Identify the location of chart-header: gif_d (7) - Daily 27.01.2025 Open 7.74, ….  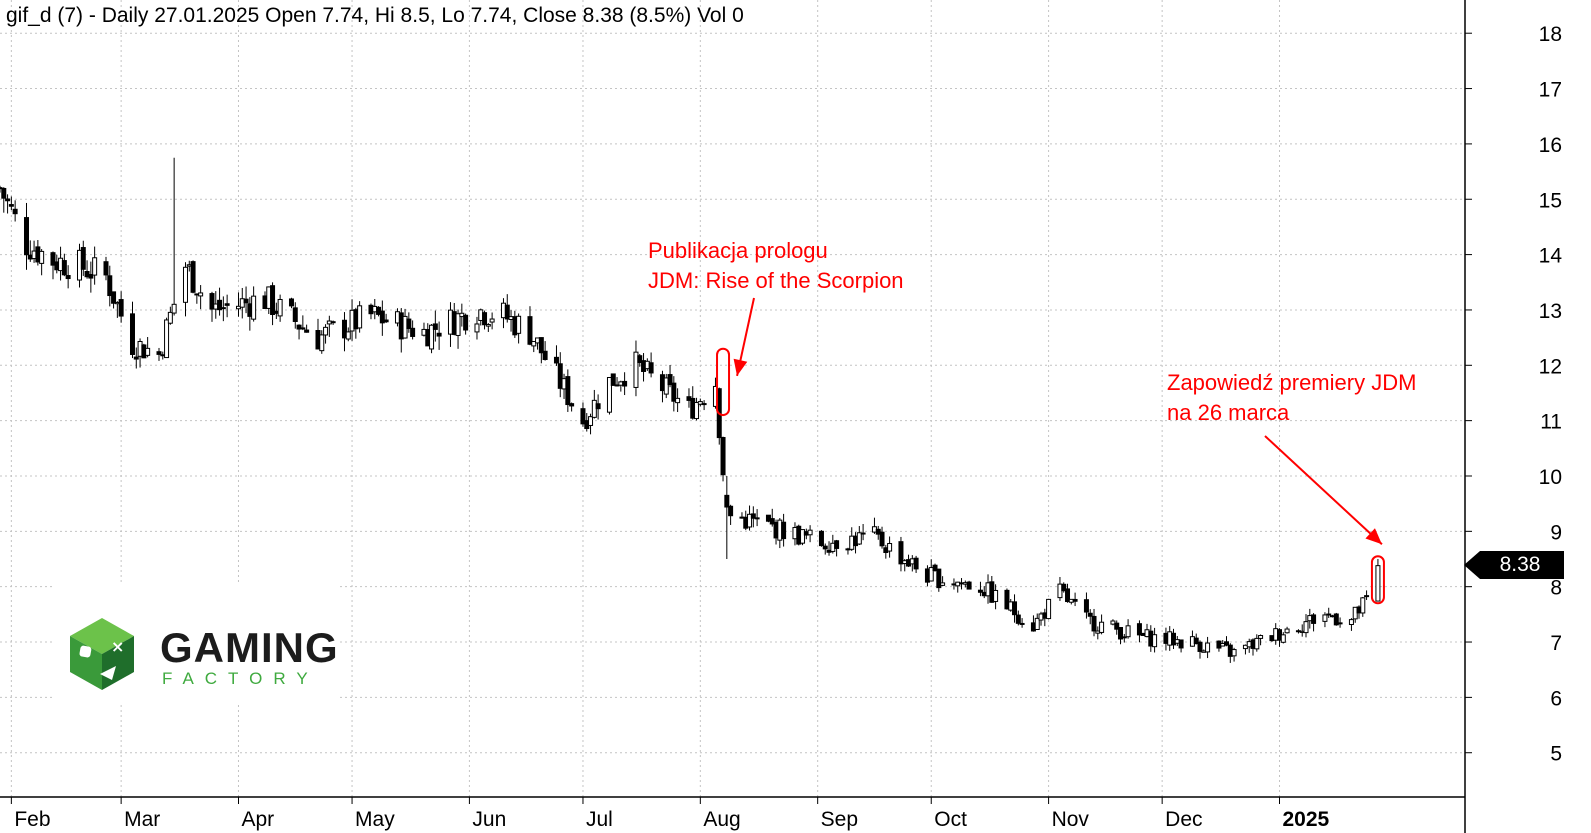
(375, 15).